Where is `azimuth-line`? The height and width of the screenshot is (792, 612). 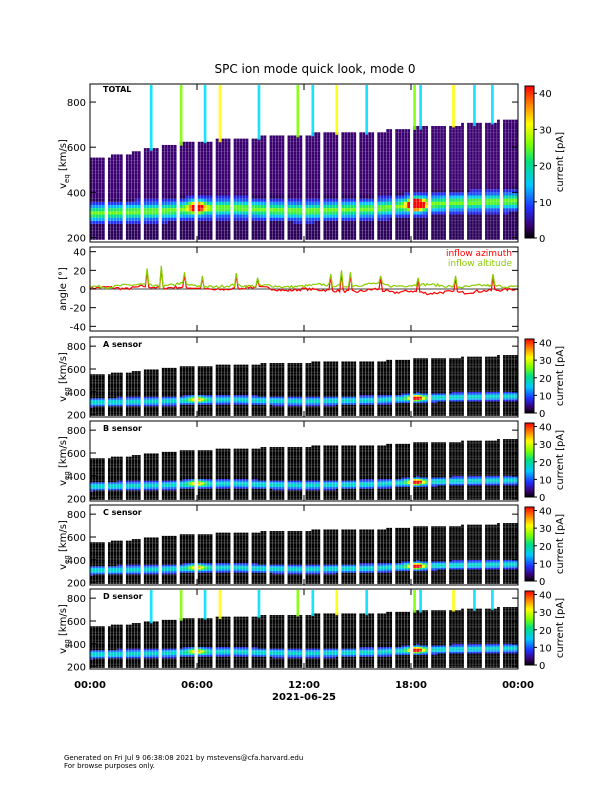
azimuth-line is located at coordinates (304, 282).